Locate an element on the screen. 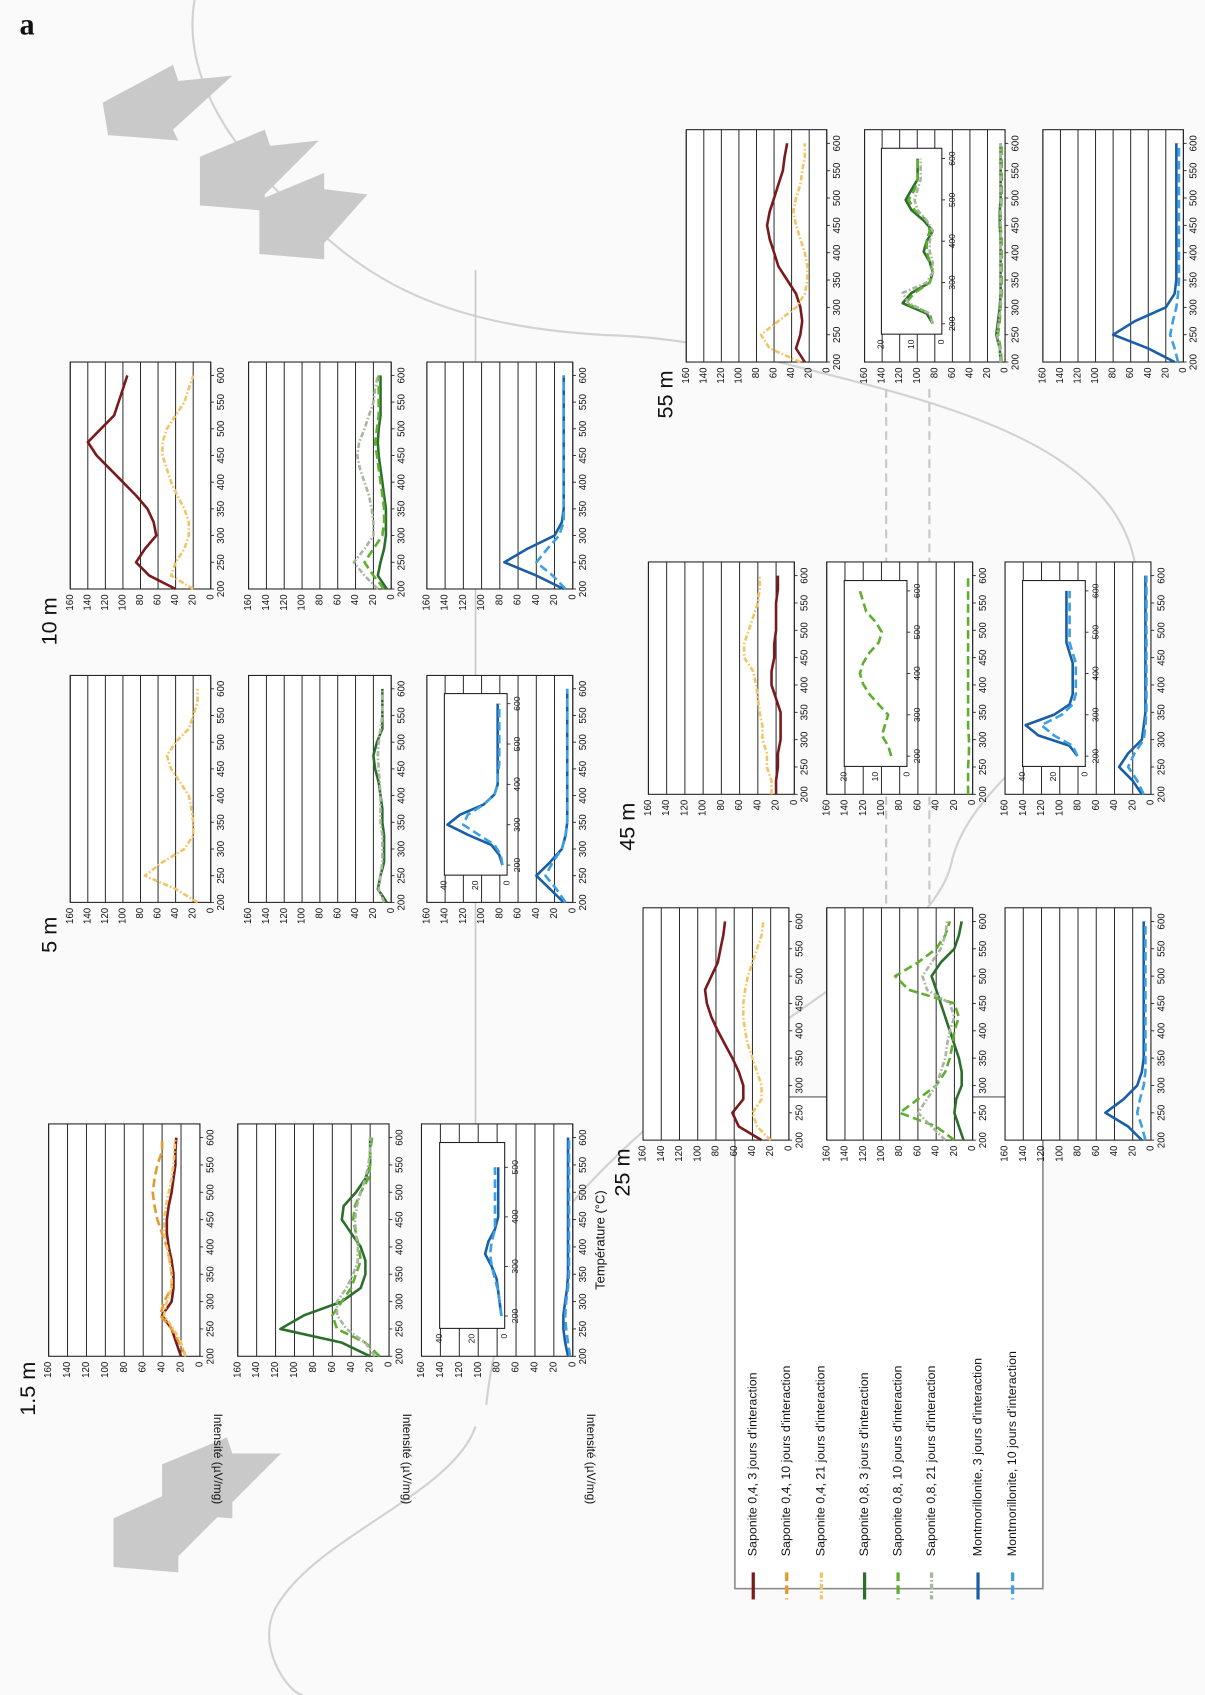  panel-title: 10 m is located at coordinates (48, 621).